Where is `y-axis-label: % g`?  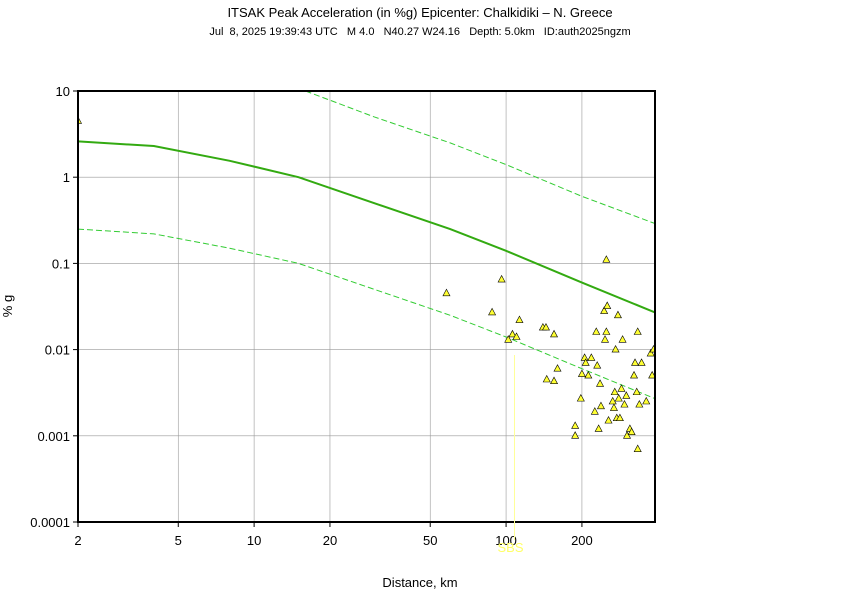
y-axis-label: % g is located at coordinates (7, 306).